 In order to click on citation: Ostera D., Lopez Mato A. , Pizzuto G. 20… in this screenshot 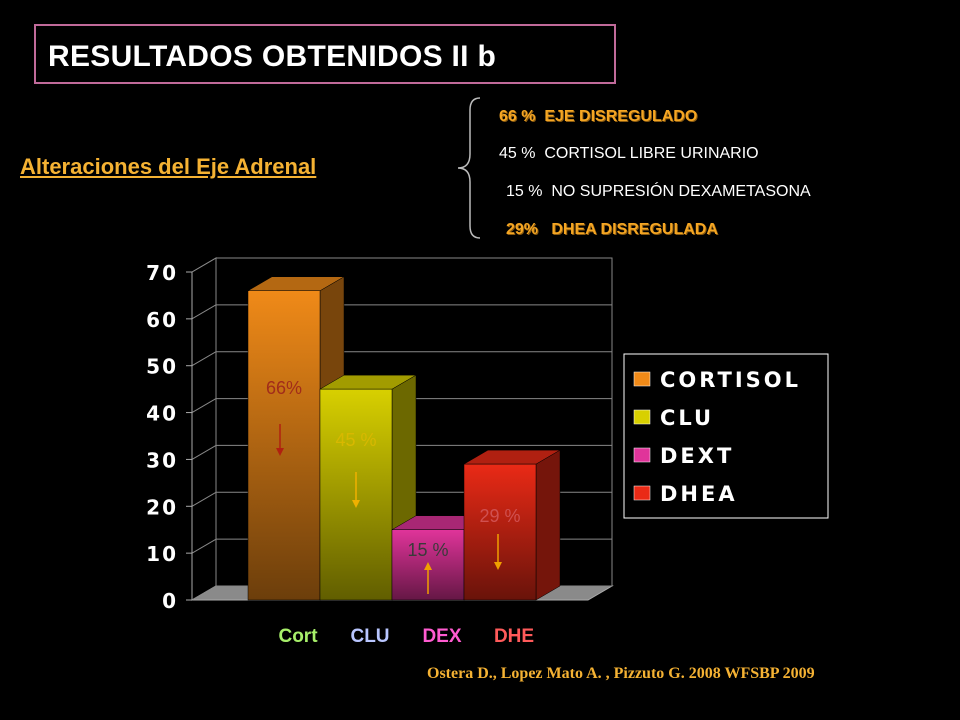, I will do `click(621, 673)`.